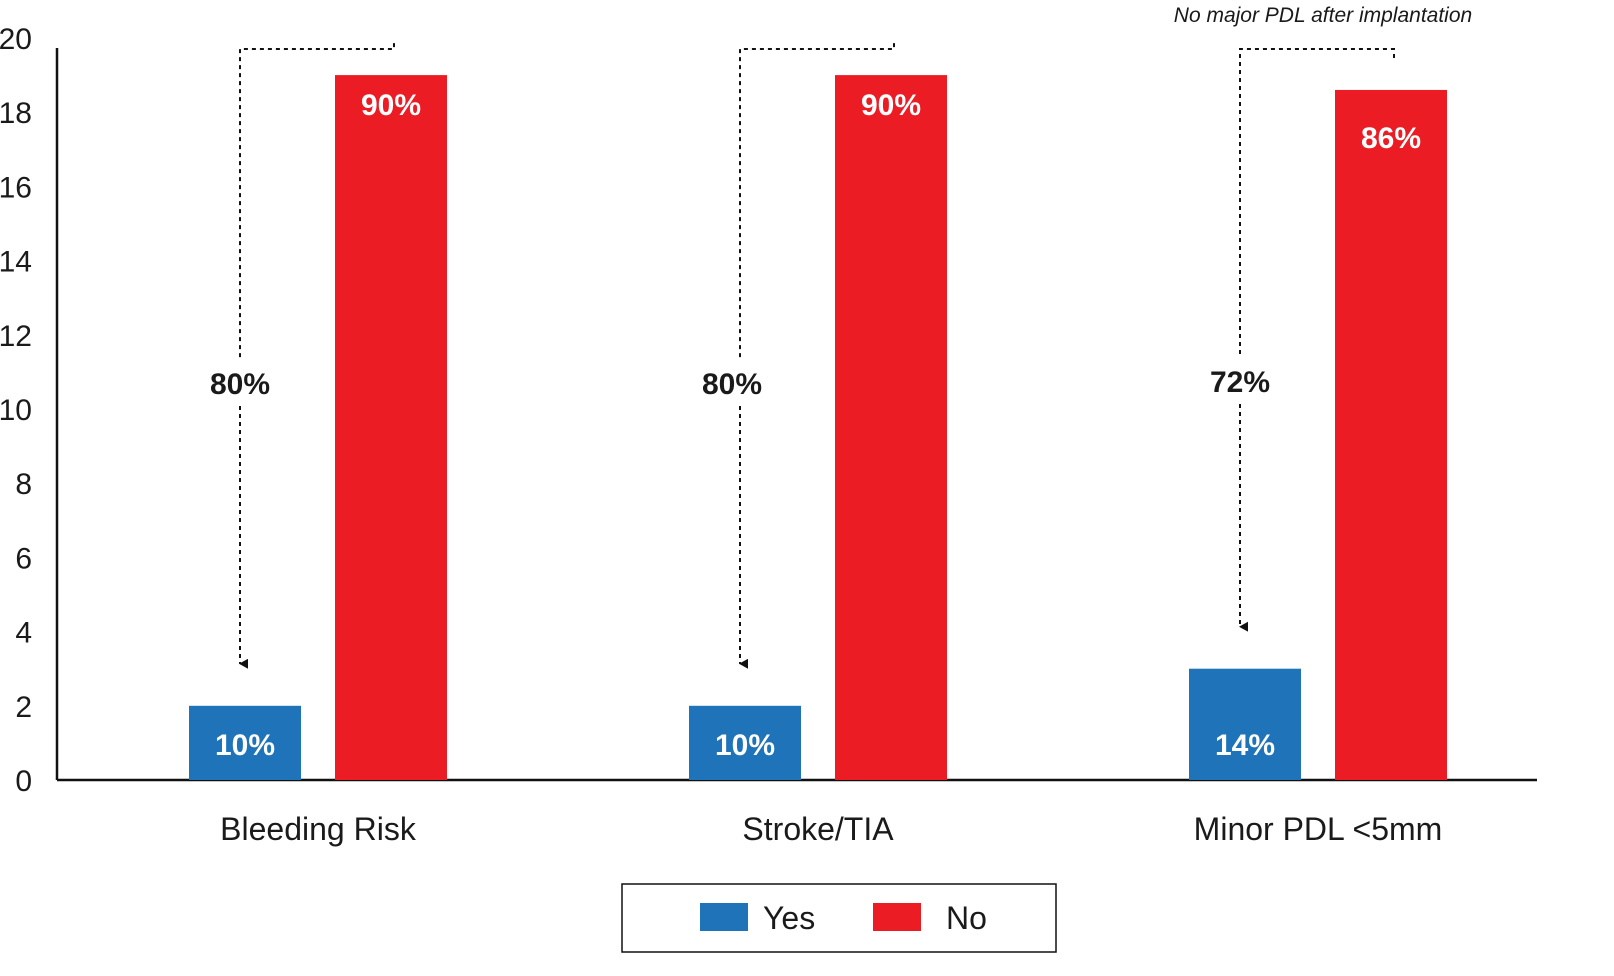  What do you see at coordinates (23, 707) in the screenshot?
I see `y-tick-label: 2` at bounding box center [23, 707].